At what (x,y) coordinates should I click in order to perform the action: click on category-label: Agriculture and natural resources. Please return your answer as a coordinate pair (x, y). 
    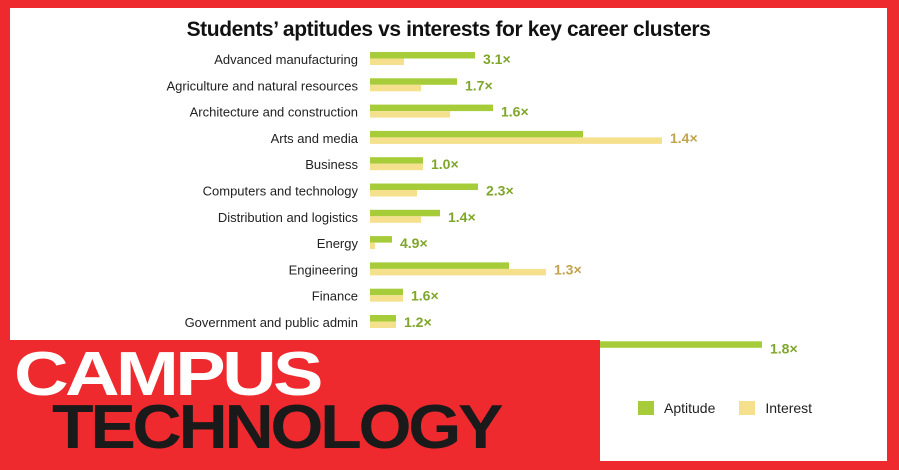
    Looking at the image, I should click on (263, 85).